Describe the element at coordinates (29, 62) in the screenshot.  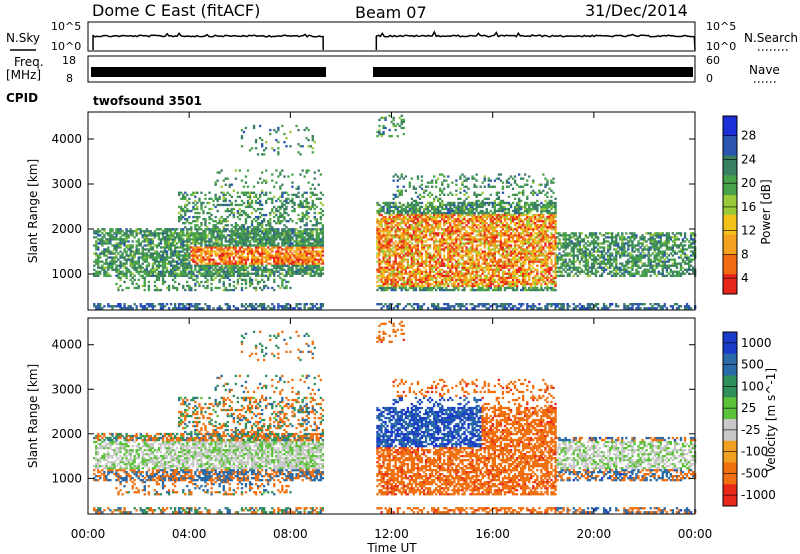
I see `freq-label-1: Freq.` at that location.